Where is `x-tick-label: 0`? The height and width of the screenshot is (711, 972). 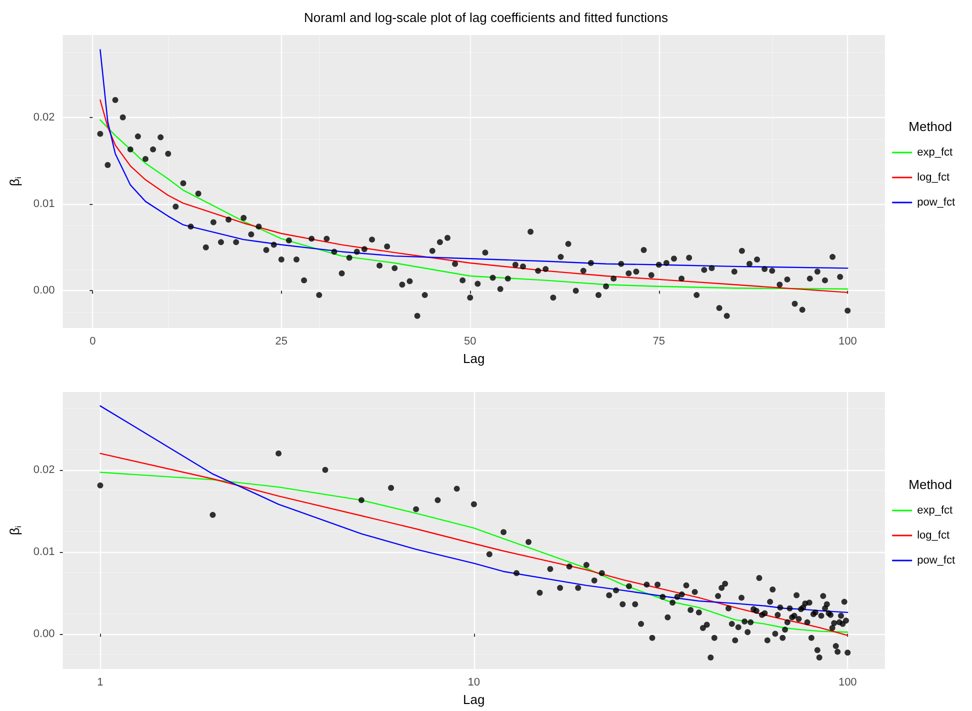
x-tick-label: 0 is located at coordinates (93, 342).